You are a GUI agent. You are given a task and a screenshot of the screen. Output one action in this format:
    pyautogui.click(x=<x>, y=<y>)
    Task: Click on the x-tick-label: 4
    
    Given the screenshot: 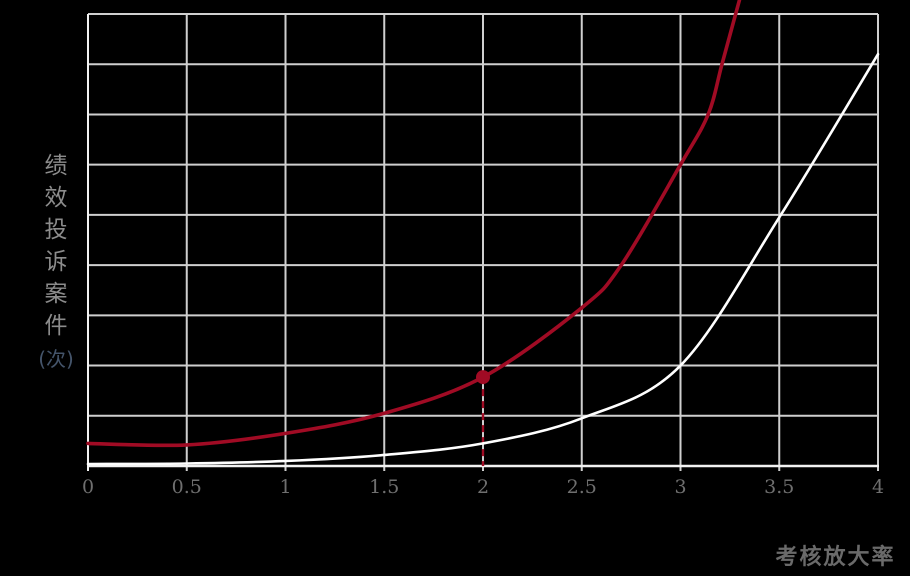 What is the action you would take?
    pyautogui.click(x=878, y=487)
    